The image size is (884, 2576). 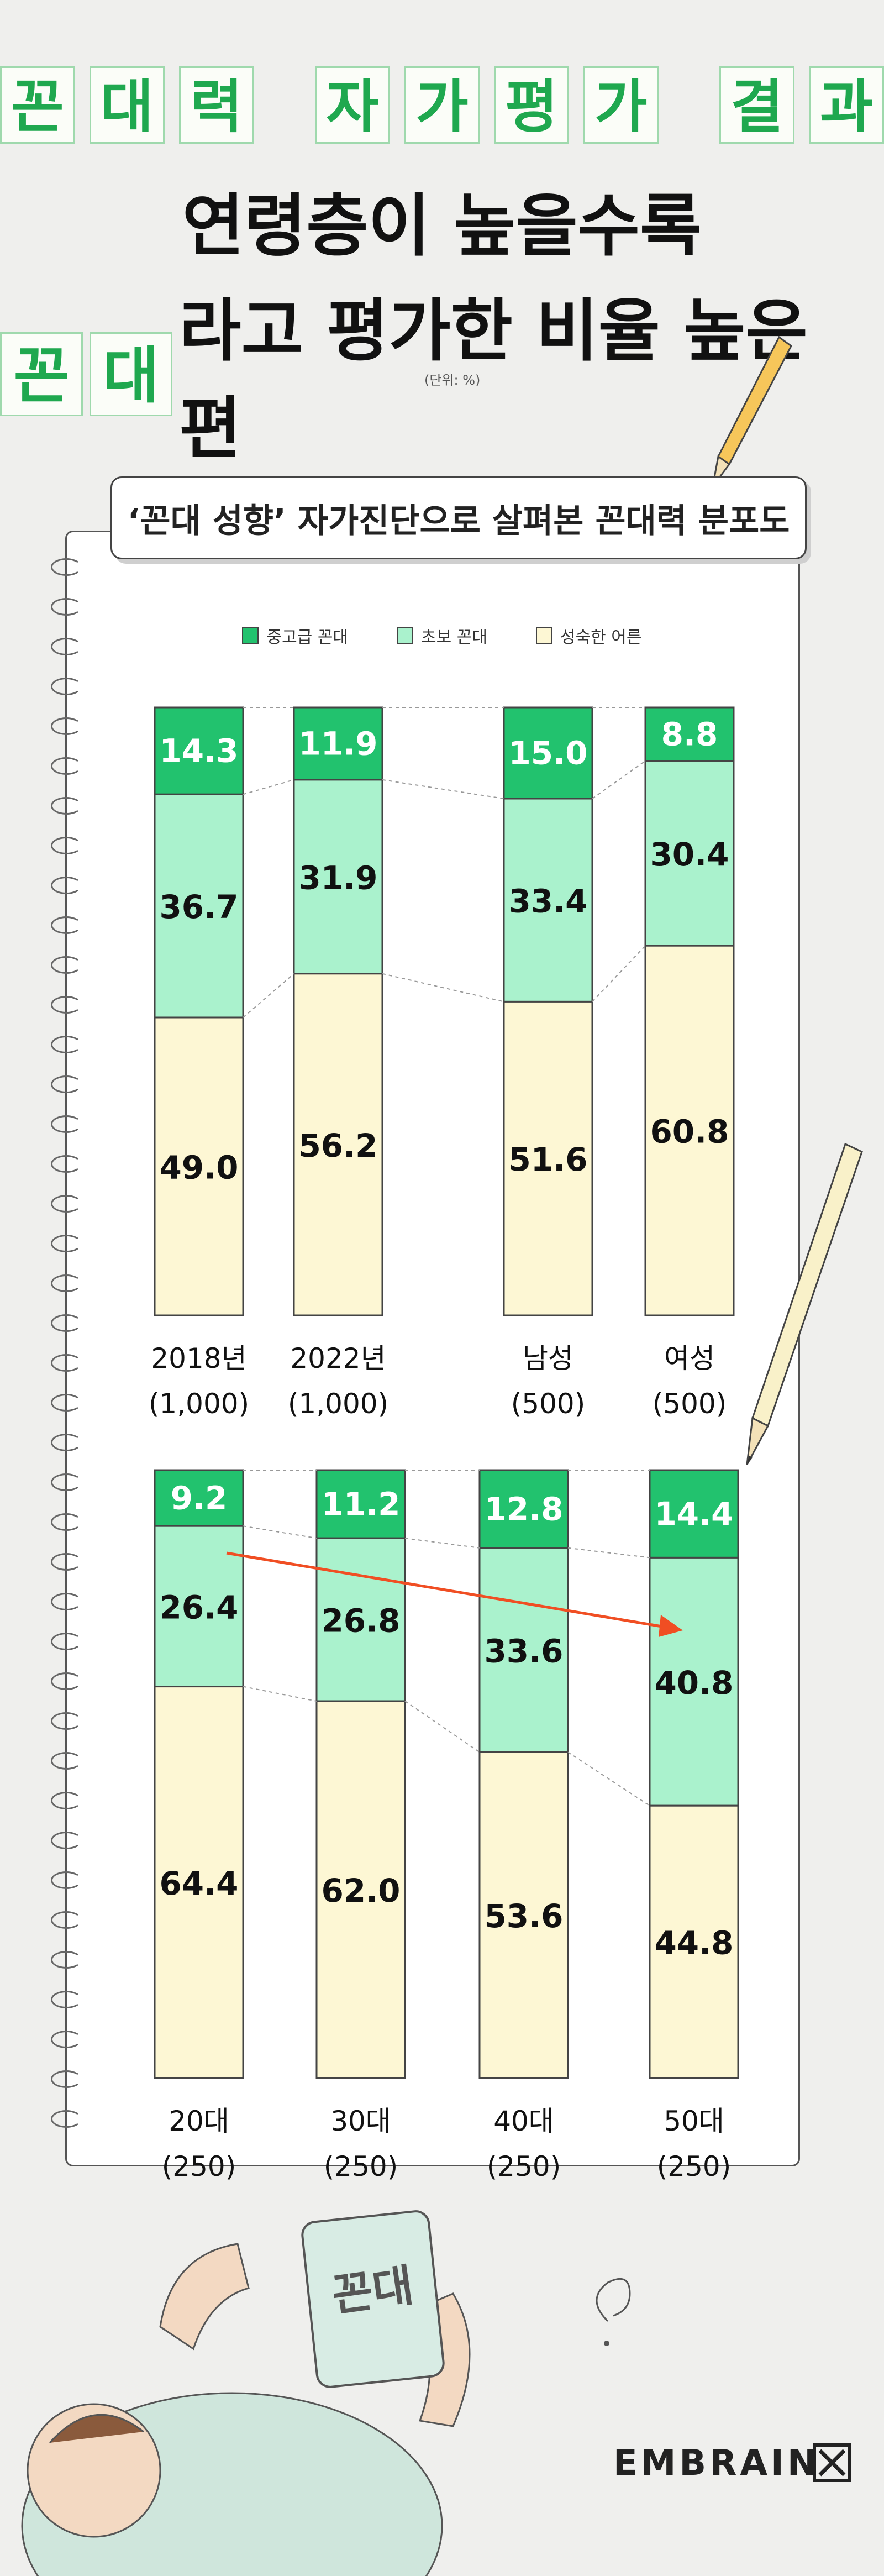 I want to click on title-char-box: 력, so click(x=216, y=105).